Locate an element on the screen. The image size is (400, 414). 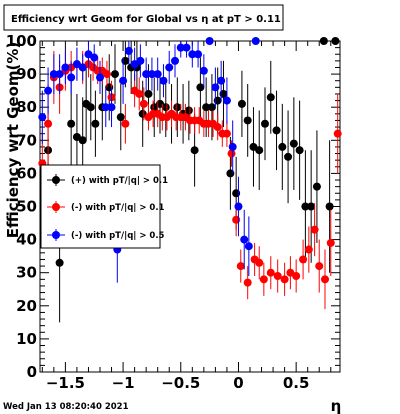
y-tick-label: 60 is located at coordinates (26, 173).